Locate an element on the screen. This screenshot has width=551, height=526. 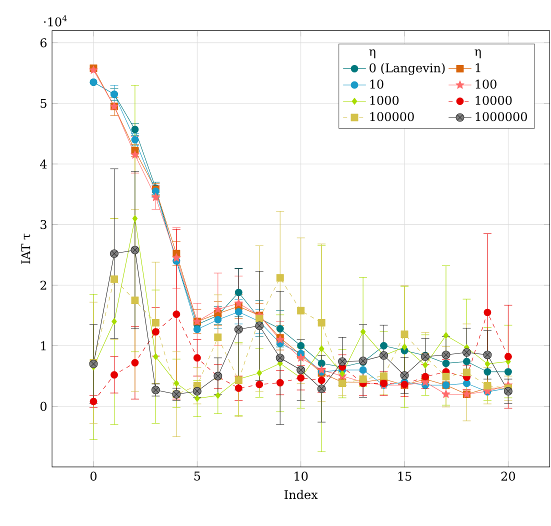
x-tick-label: 0 is located at coordinates (93, 476).